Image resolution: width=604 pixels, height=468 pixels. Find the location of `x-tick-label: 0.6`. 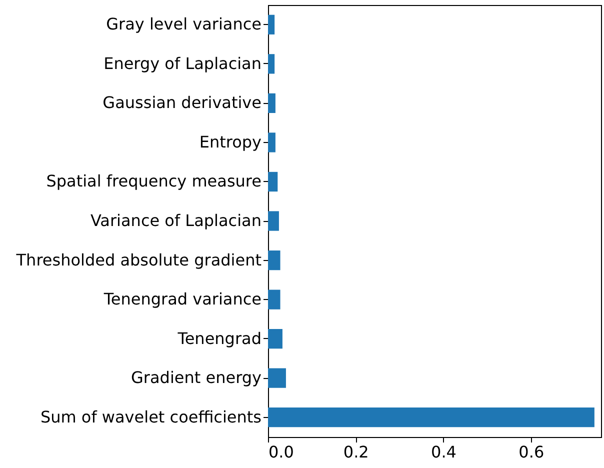

x-tick-label: 0.6 is located at coordinates (531, 452).